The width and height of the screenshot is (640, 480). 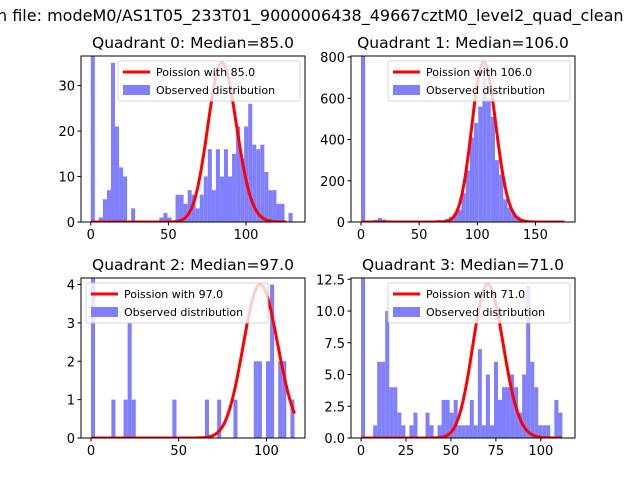 What do you see at coordinates (330, 280) in the screenshot?
I see `y-tick-label: 12.5` at bounding box center [330, 280].